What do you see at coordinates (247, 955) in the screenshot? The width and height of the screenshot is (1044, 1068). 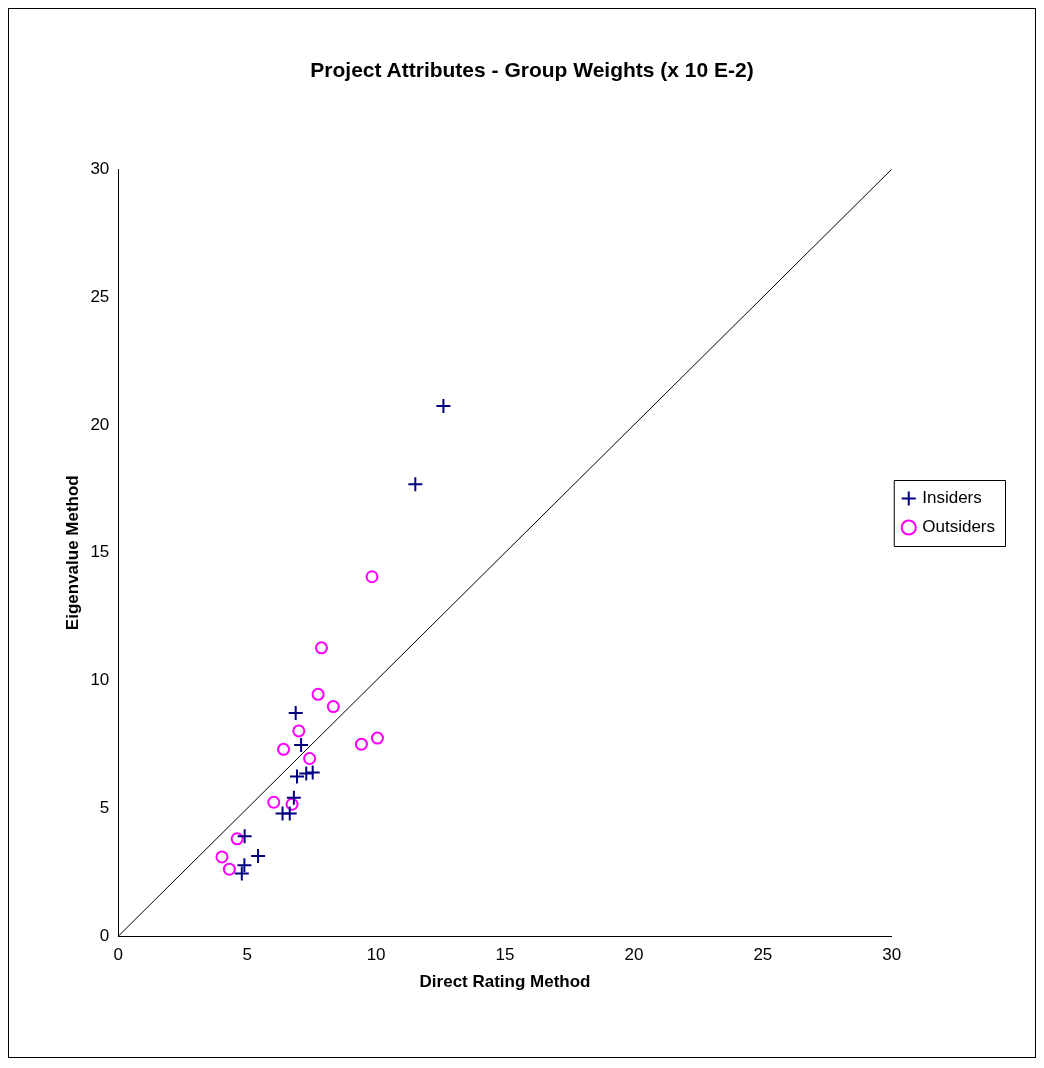 I see `x-tick-label: 5` at bounding box center [247, 955].